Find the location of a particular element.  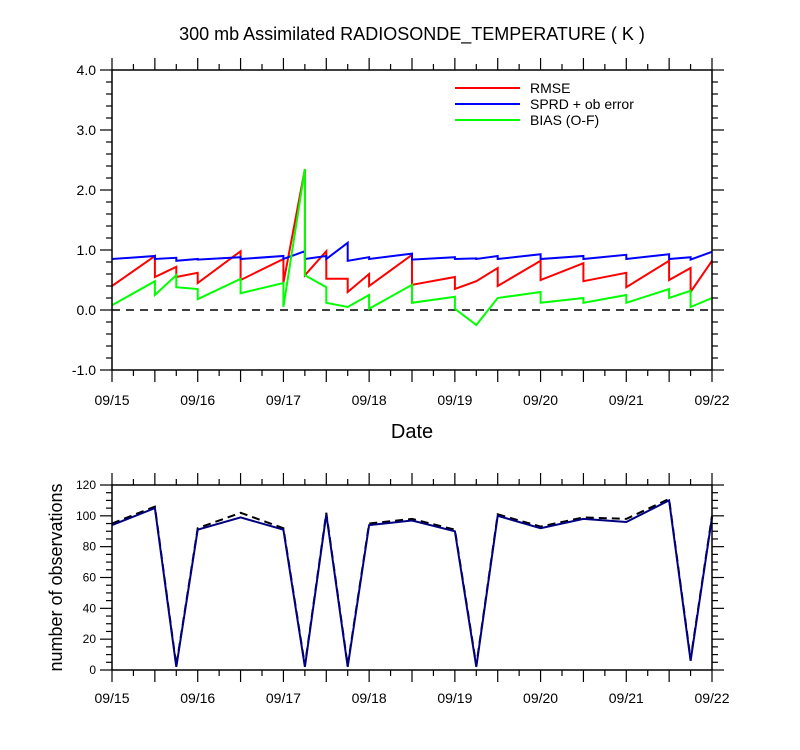

y-tick-label: 0.0 is located at coordinates (87, 310).